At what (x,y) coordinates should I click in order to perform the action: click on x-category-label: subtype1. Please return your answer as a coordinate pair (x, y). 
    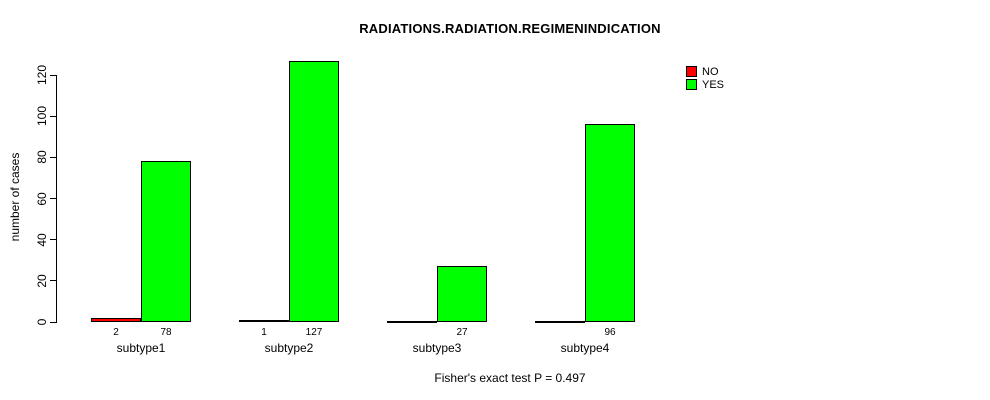
    Looking at the image, I should click on (141, 348).